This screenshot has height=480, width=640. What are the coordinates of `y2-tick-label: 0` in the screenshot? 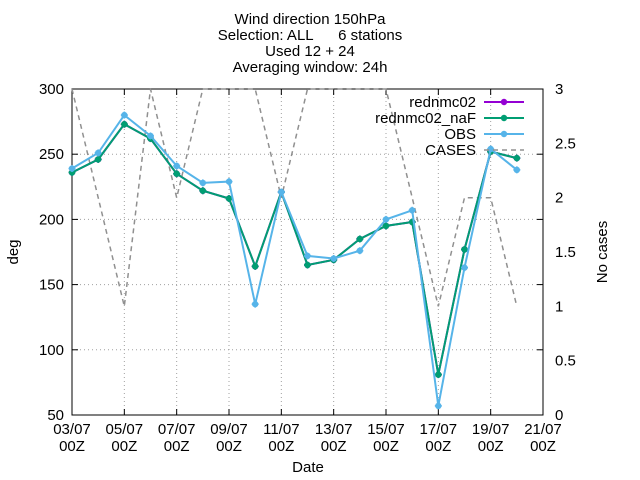 It's located at (559, 415).